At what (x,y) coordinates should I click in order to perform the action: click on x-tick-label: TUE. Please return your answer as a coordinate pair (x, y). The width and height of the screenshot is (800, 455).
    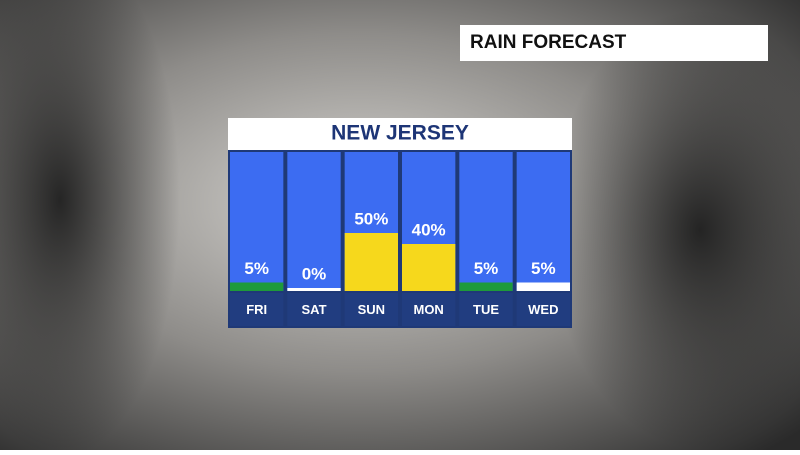
    Looking at the image, I should click on (486, 309).